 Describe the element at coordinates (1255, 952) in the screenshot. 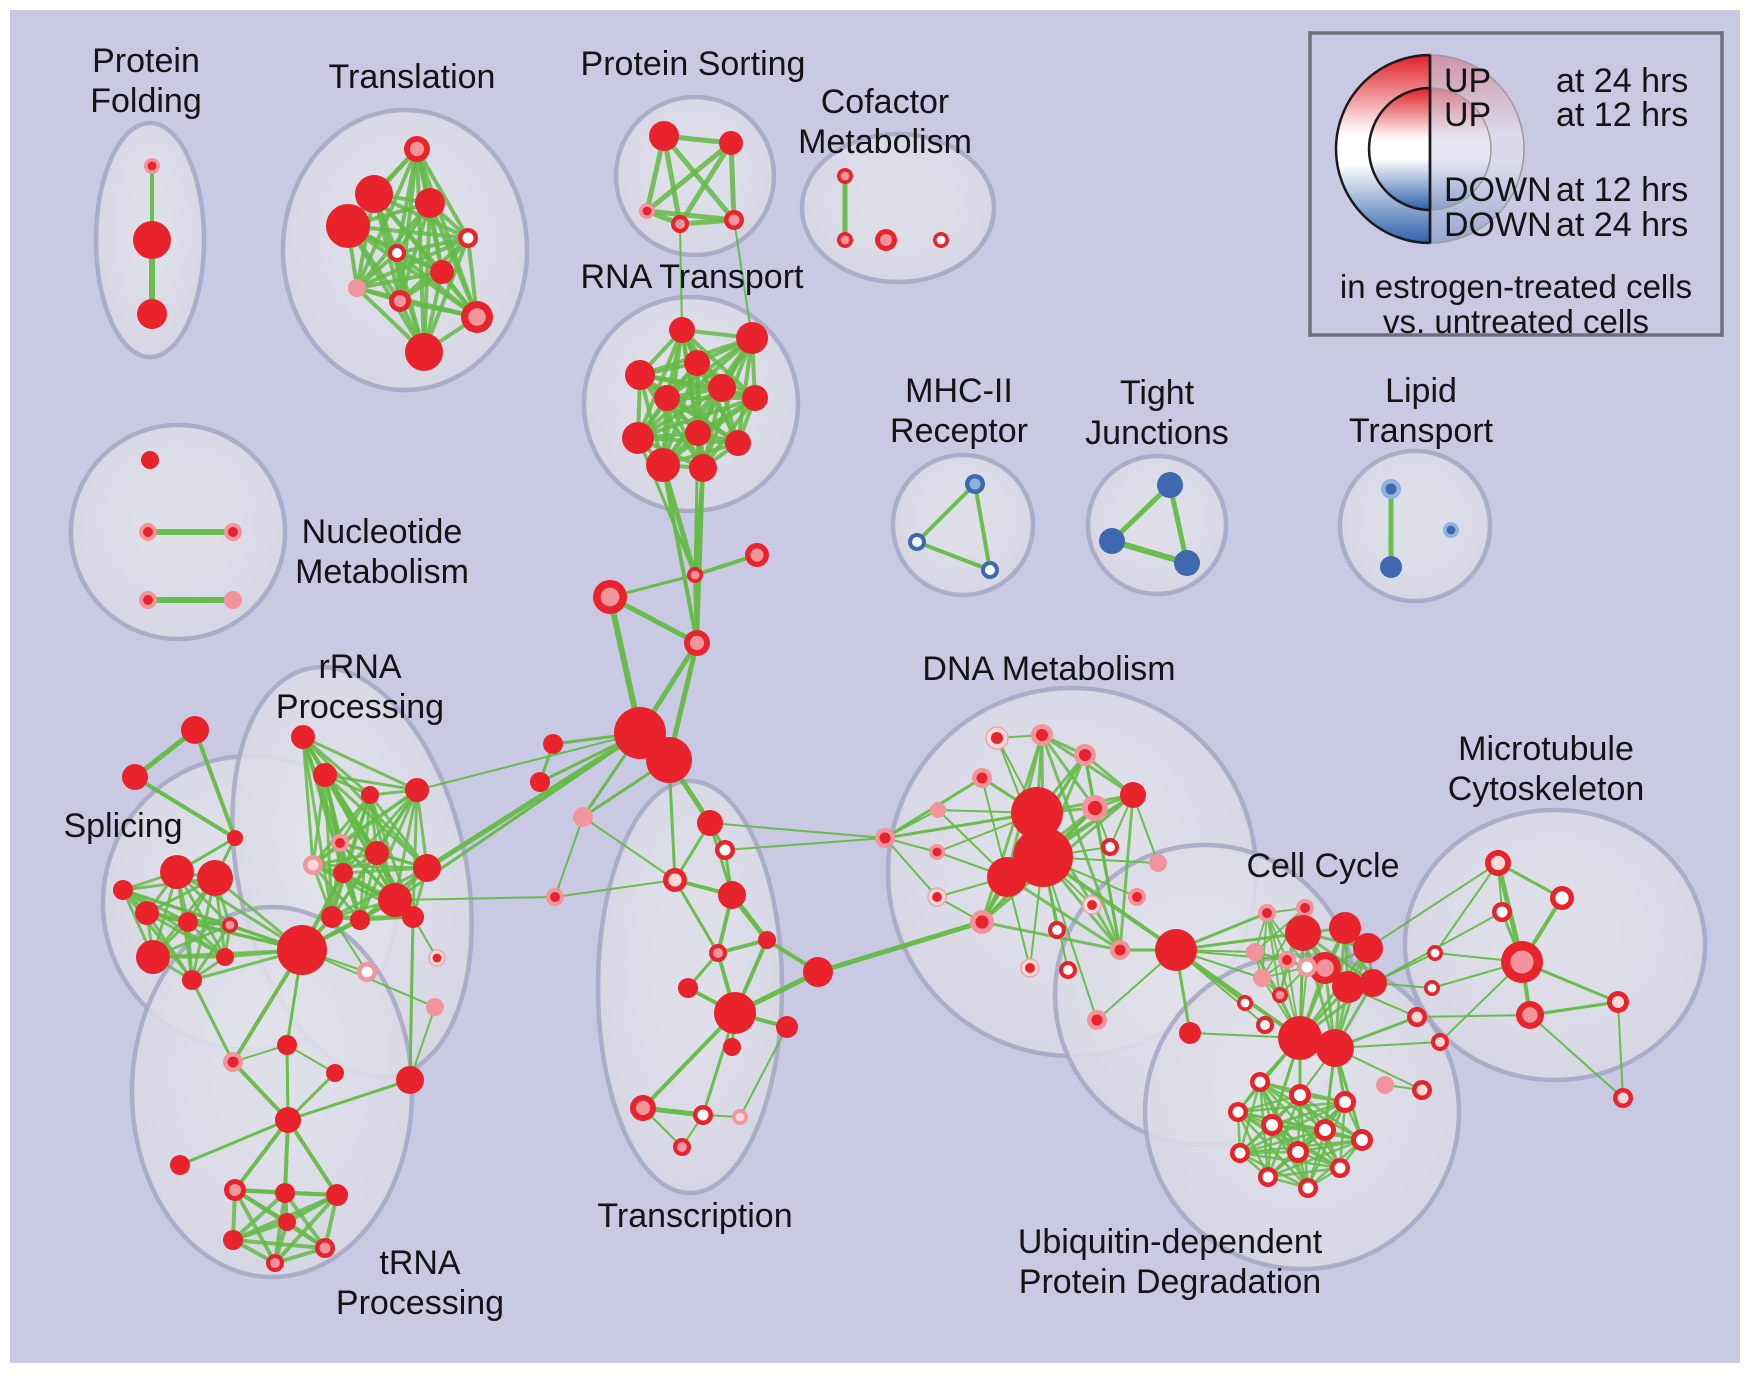

I see `node-cc9` at that location.